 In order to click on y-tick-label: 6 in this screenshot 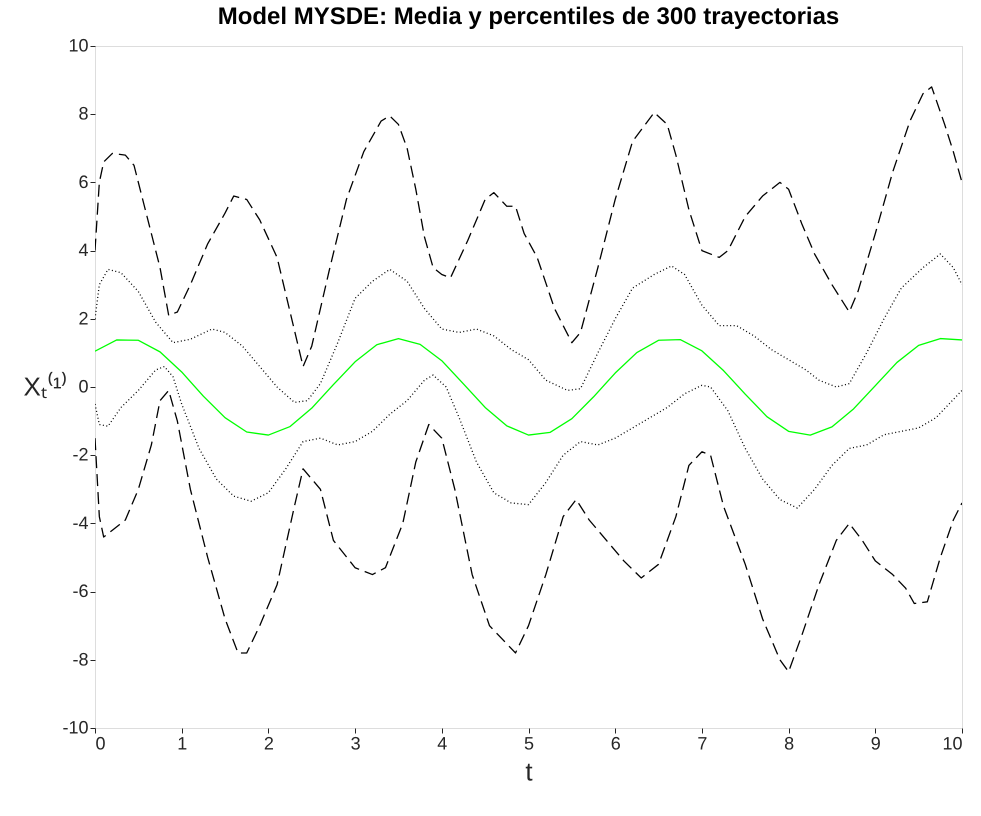, I will do `click(83, 182)`.